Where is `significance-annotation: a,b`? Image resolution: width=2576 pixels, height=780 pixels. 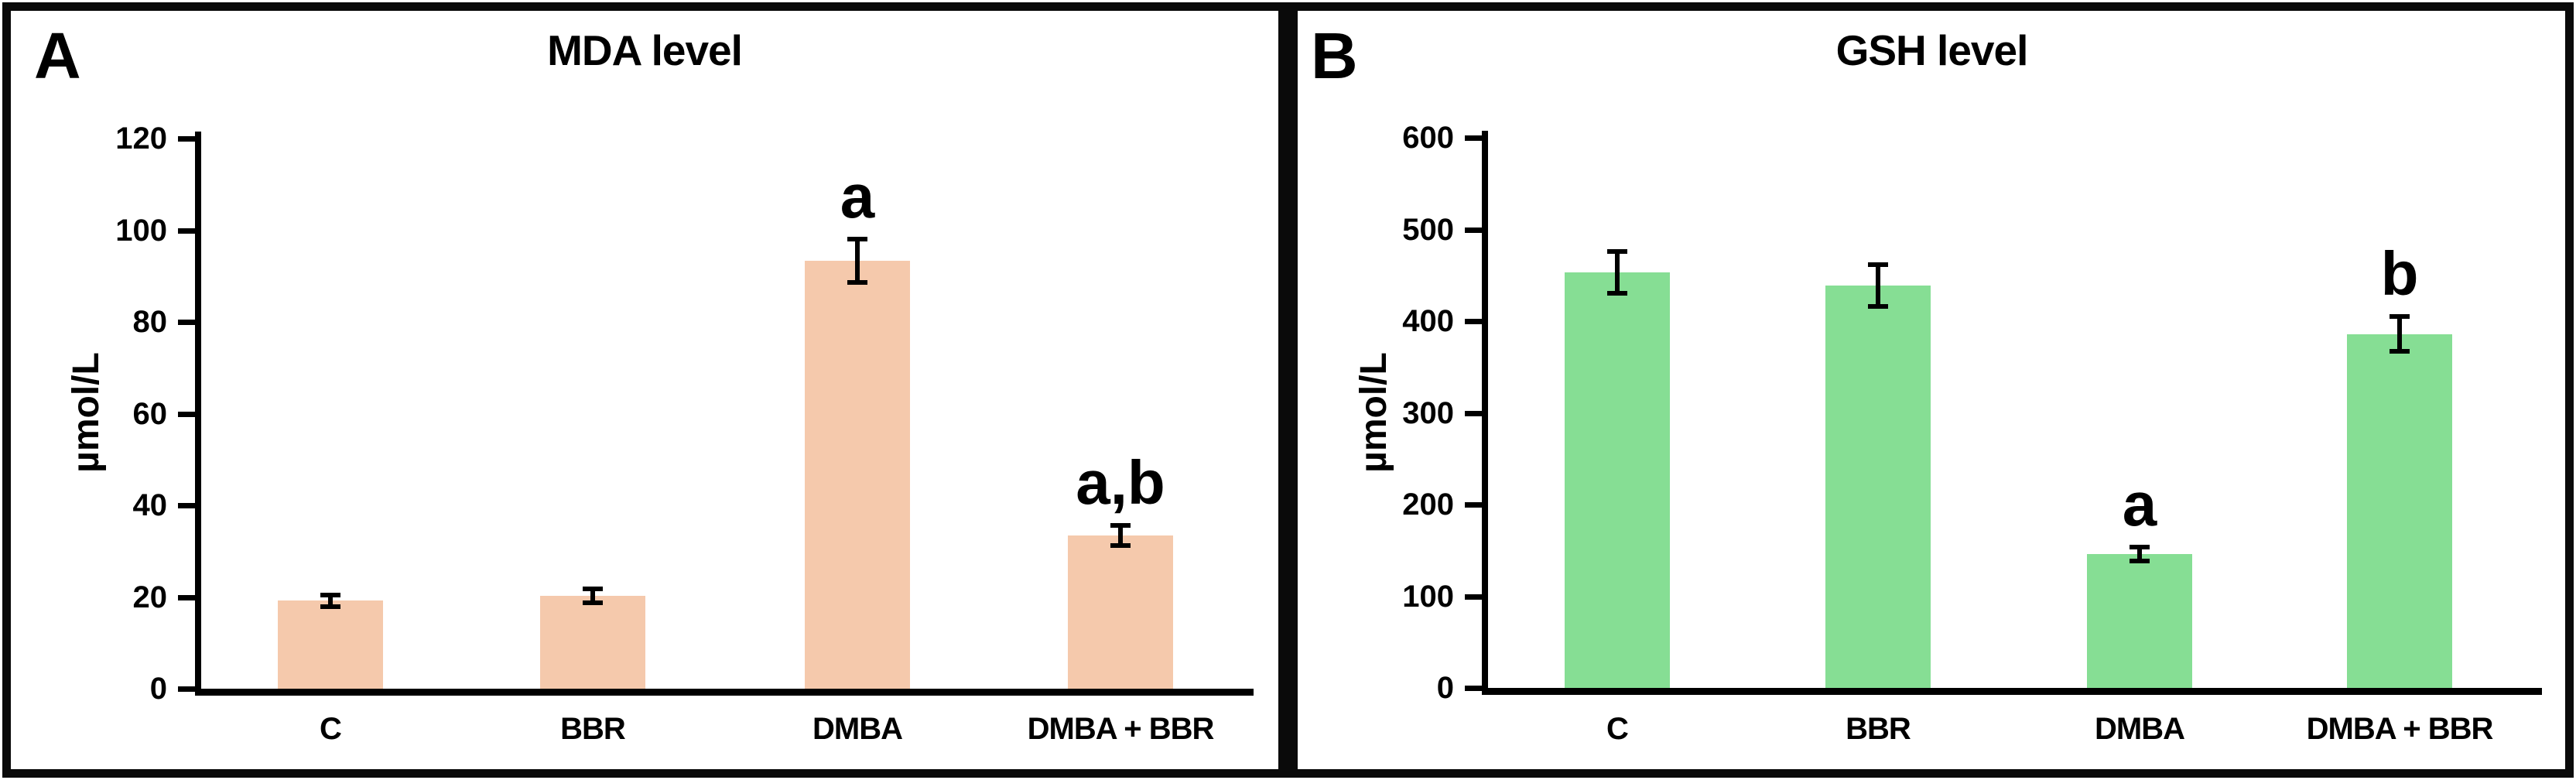 significance-annotation: a,b is located at coordinates (1121, 483).